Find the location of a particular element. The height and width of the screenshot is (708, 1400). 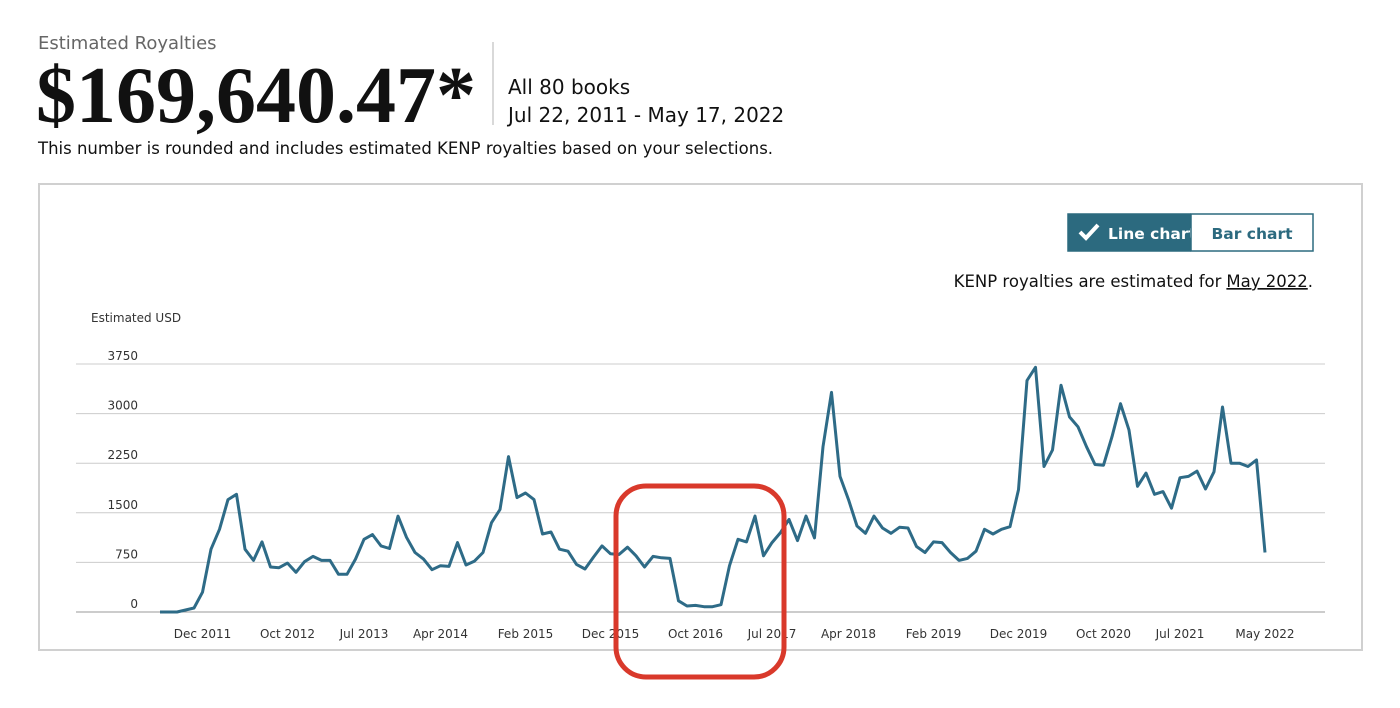

x-tick-label: Dec 2011 is located at coordinates (203, 634).